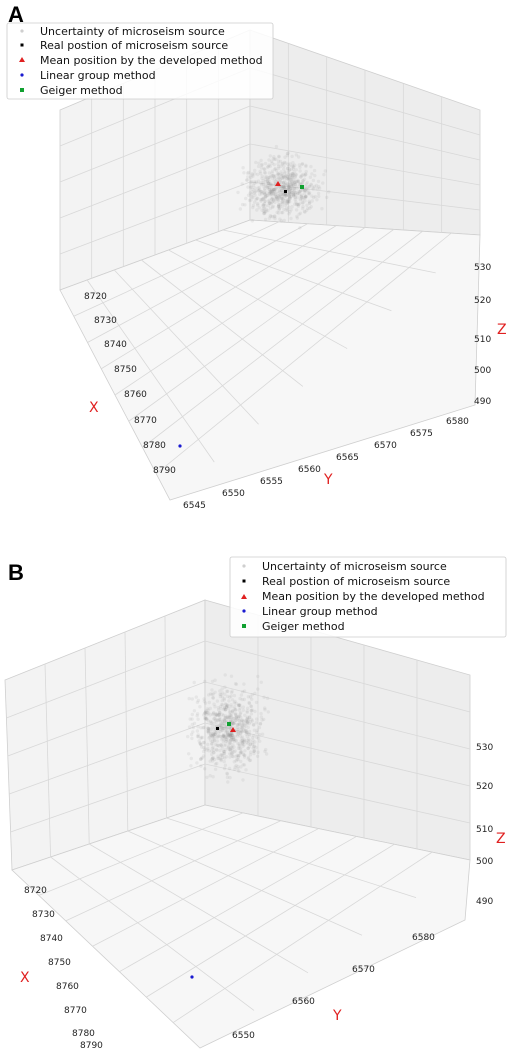 The height and width of the screenshot is (1058, 512). I want to click on x-tick: 8760, so click(135, 395).